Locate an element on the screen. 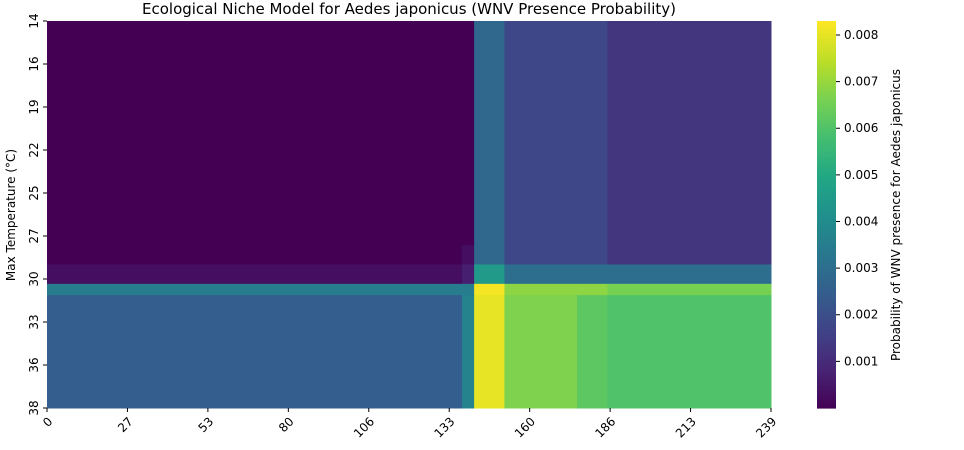 Image resolution: width=964 pixels, height=450 pixels. y-axis: 14 16 19 22 25 27 30 33 36 38 is located at coordinates (37, 214).